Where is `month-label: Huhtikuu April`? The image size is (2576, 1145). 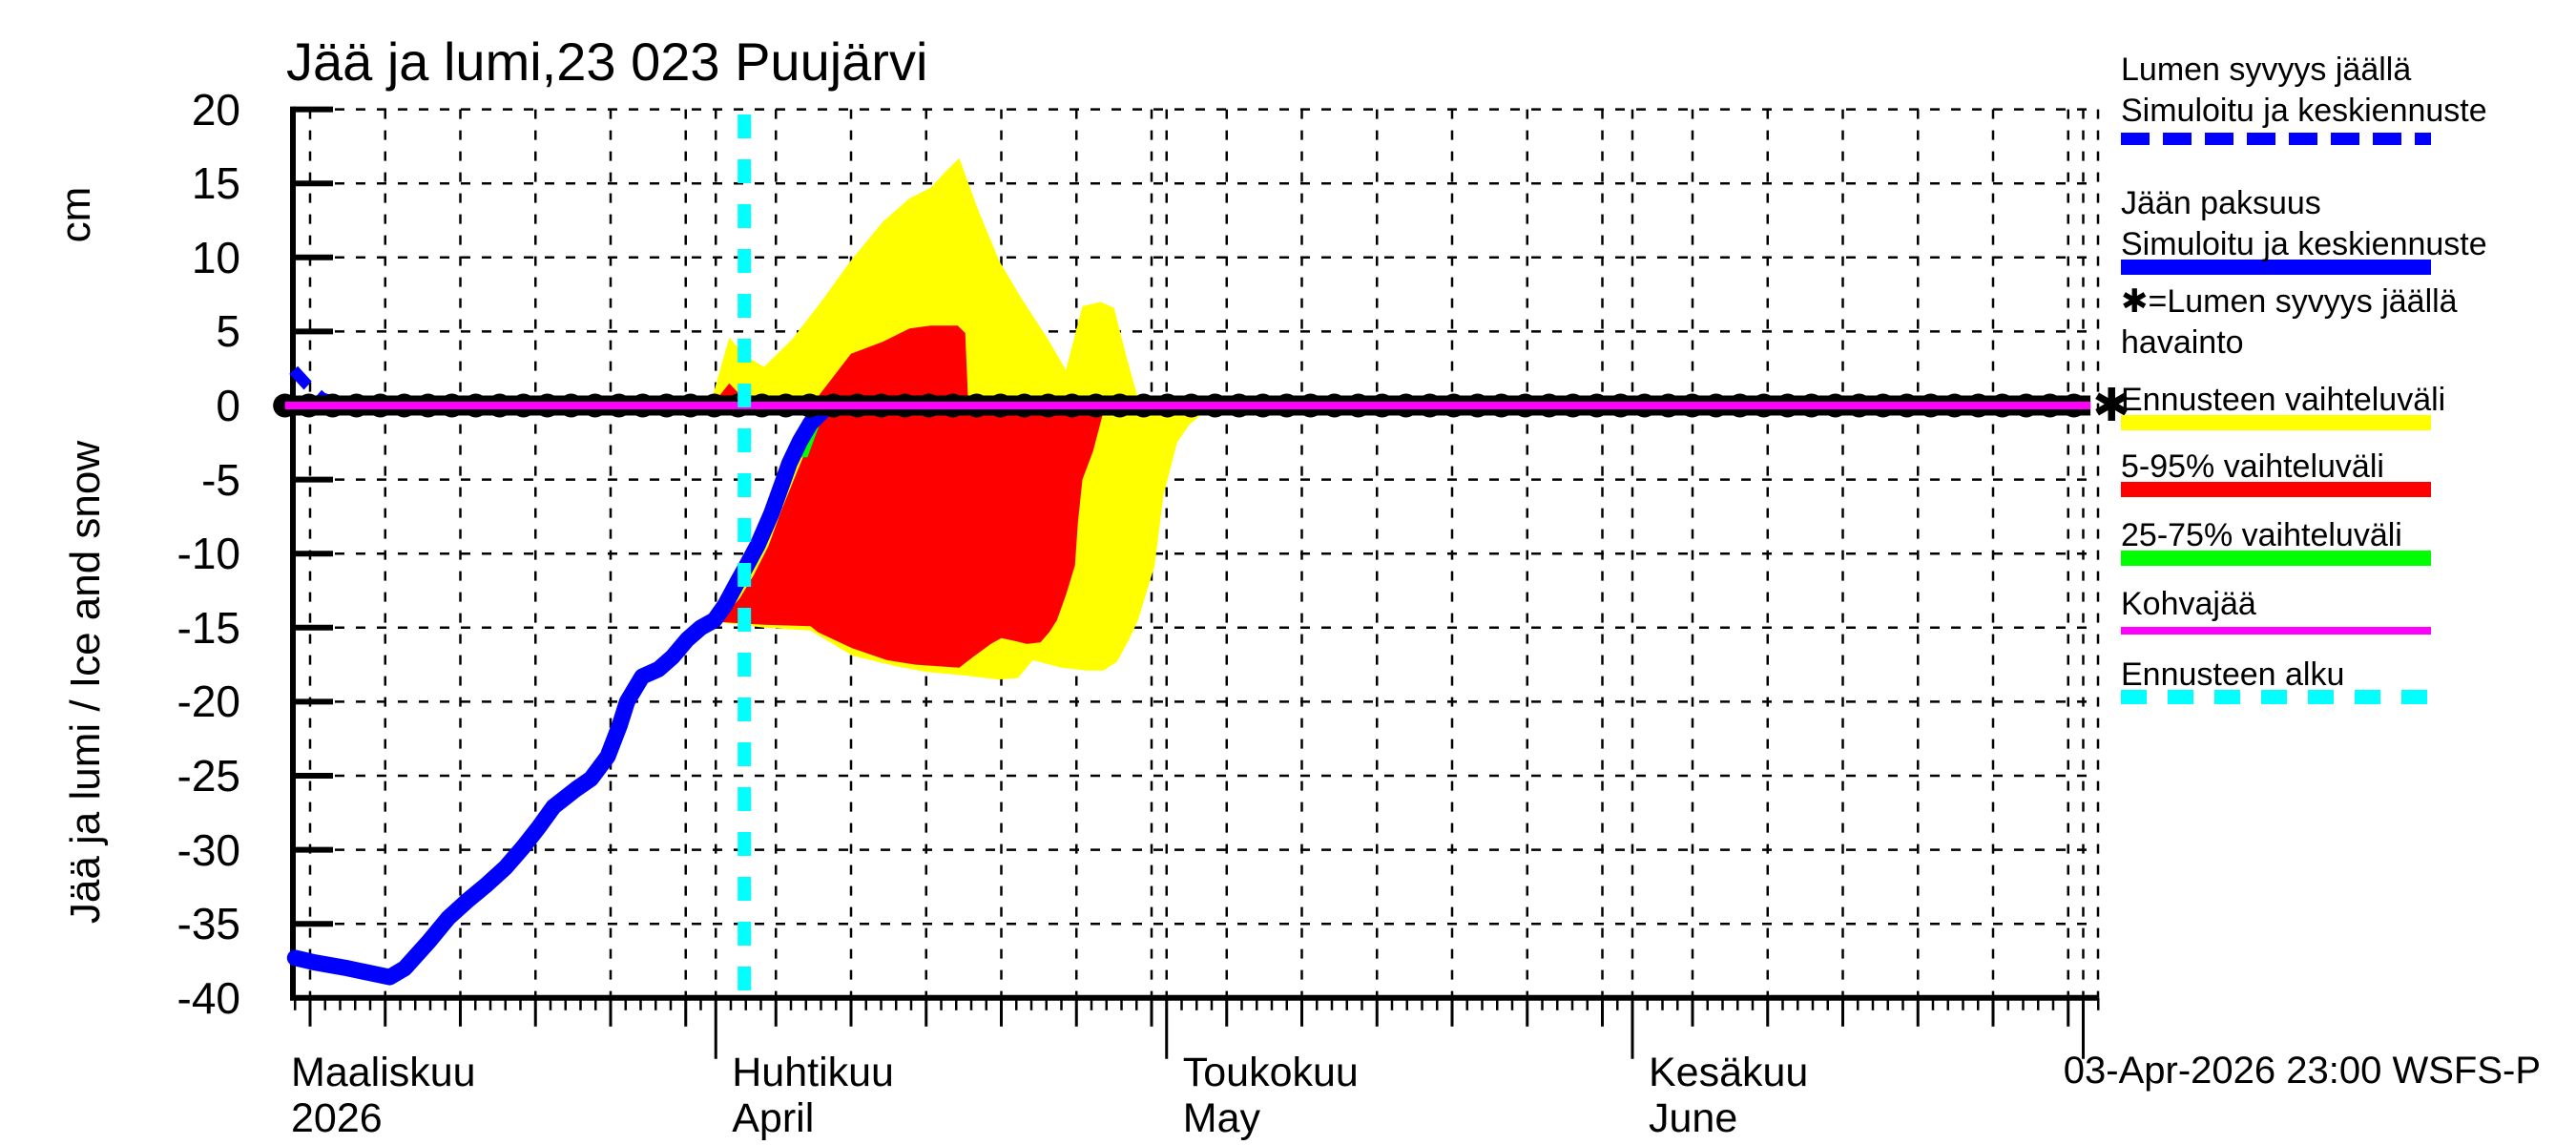
month-label: Huhtikuu April is located at coordinates (813, 1095).